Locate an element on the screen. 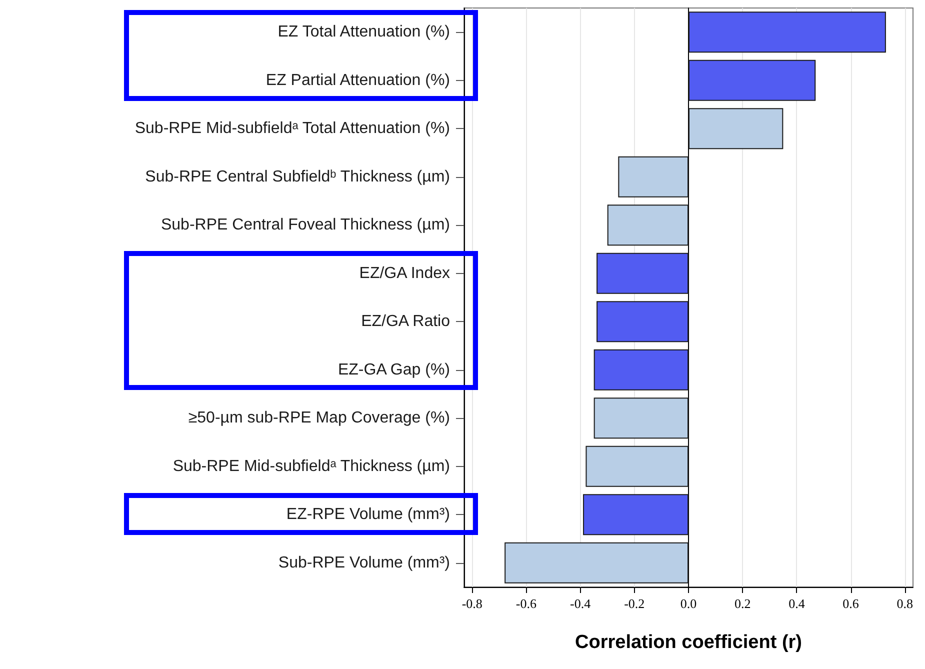 This screenshot has height=669, width=925. x-tick-label: -0.4 is located at coordinates (581, 603).